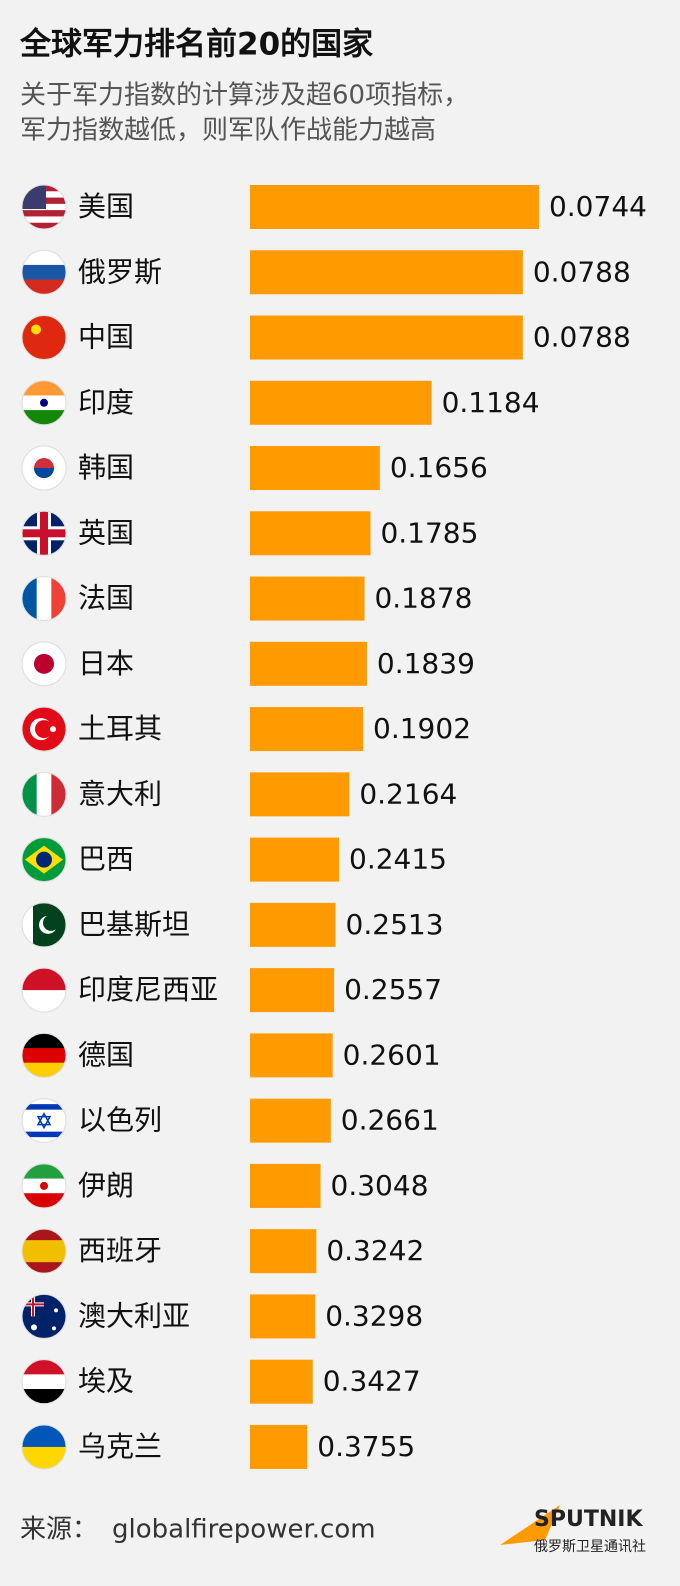  Describe the element at coordinates (134, 924) in the screenshot. I see `category-label: 巴基斯坦` at that location.